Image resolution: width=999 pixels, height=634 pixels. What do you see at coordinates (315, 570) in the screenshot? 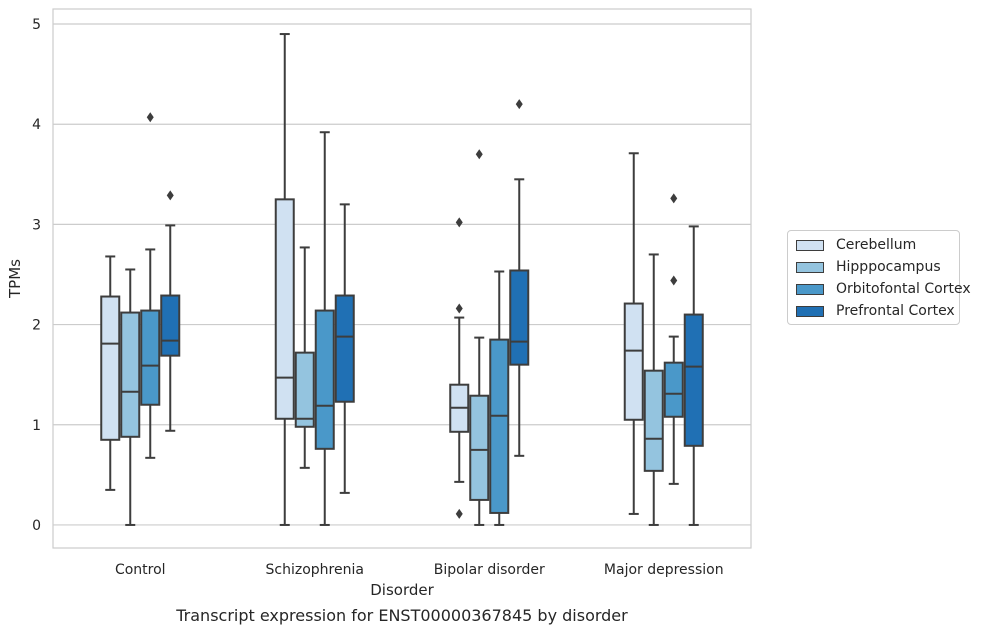
I see `x-tick-label: Schizophrenia` at bounding box center [315, 570].